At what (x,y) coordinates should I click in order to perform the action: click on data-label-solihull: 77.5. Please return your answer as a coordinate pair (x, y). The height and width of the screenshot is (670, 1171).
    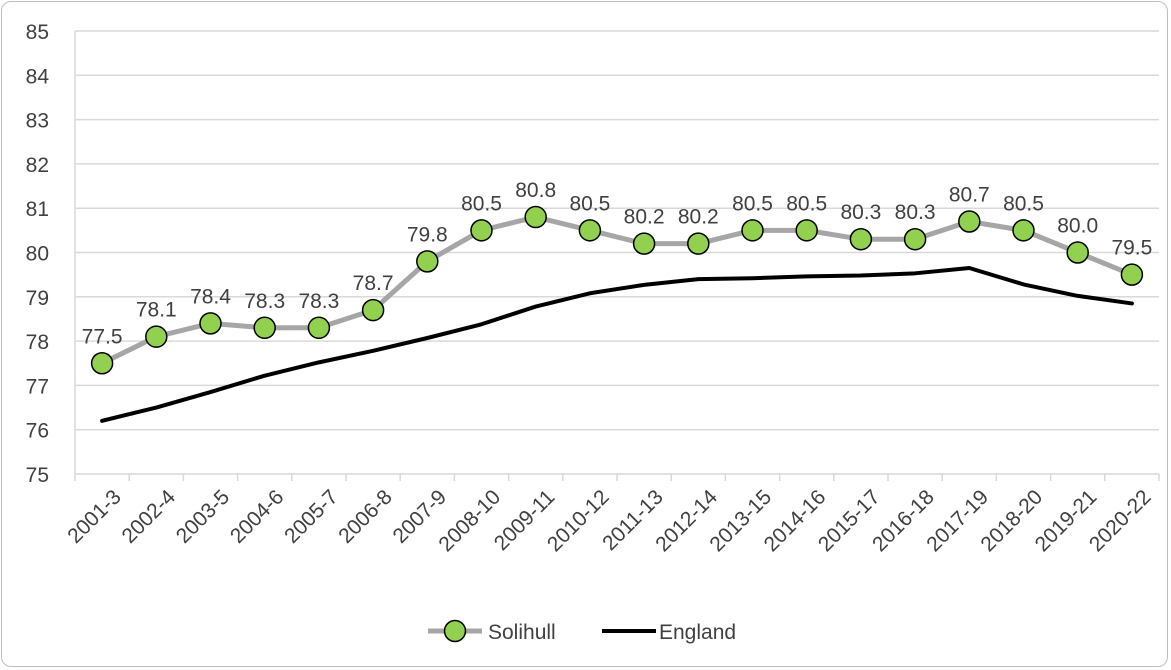
    Looking at the image, I should click on (102, 336).